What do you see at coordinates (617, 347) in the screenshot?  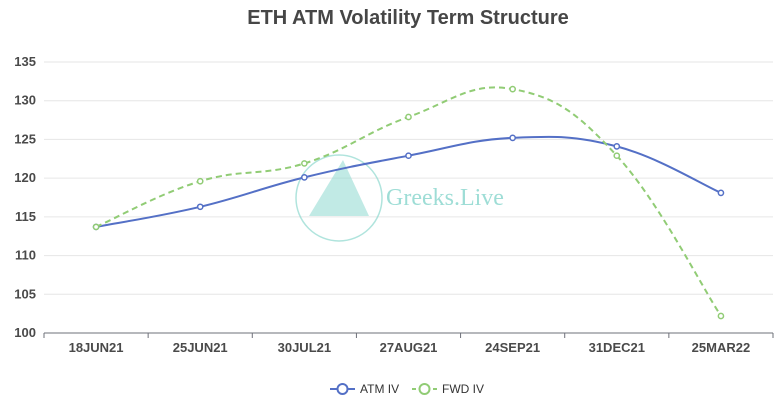 I see `x-tick-label: 31DEC21` at bounding box center [617, 347].